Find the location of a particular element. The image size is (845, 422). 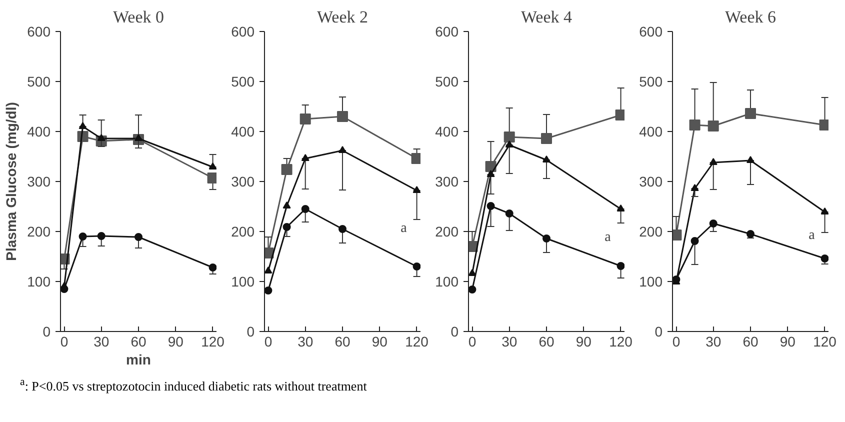

chart-title: Week 0 is located at coordinates (138, 17).